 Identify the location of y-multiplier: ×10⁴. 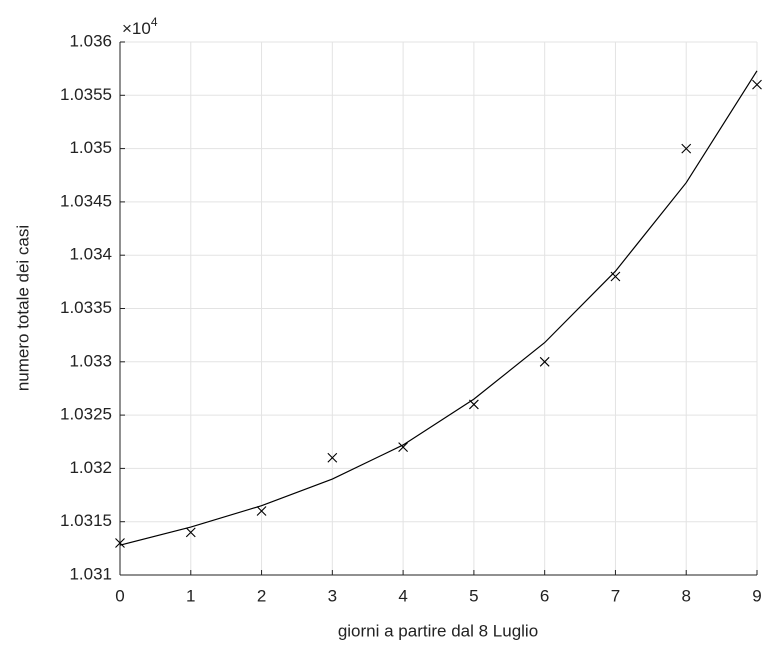
(140, 26).